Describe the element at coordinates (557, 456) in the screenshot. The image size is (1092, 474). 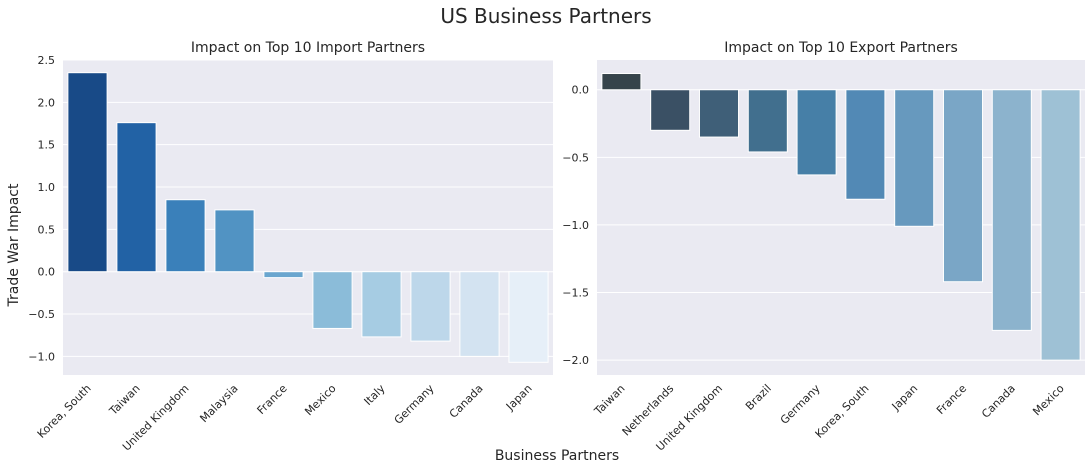
I see `x-axis-label: Business Partners` at that location.